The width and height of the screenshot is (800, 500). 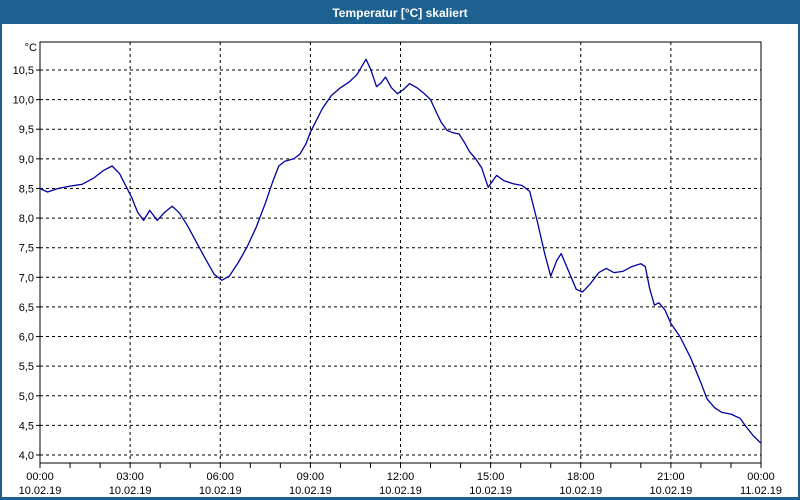 What do you see at coordinates (130, 477) in the screenshot?
I see `x-tick-label-time: 03:00` at bounding box center [130, 477].